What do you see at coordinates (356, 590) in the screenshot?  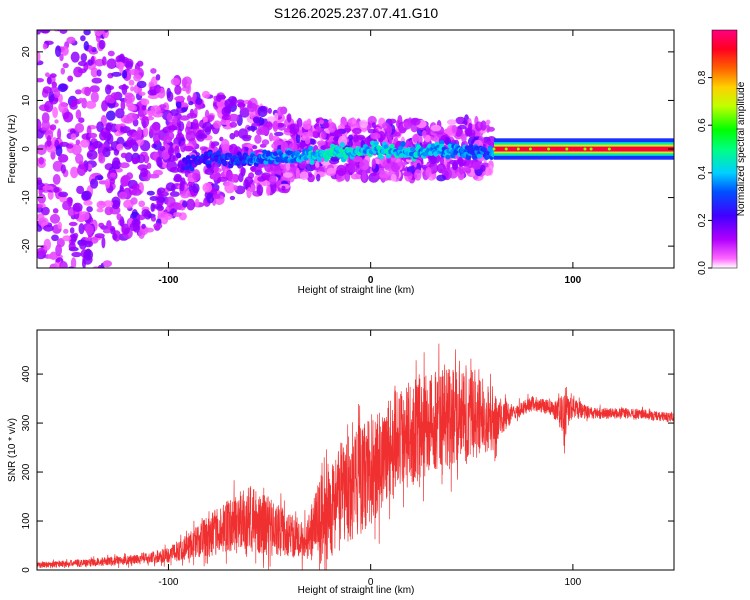 I see `snr-xlabel: Height of straight line (km)` at bounding box center [356, 590].